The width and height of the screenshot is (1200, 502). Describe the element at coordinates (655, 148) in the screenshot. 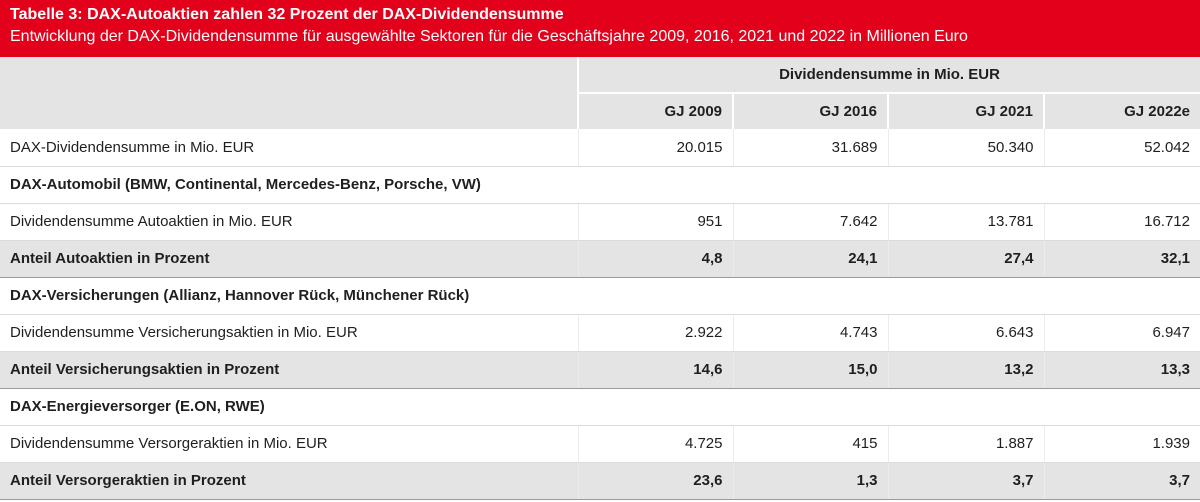

I see `row-value: 20.015` at that location.